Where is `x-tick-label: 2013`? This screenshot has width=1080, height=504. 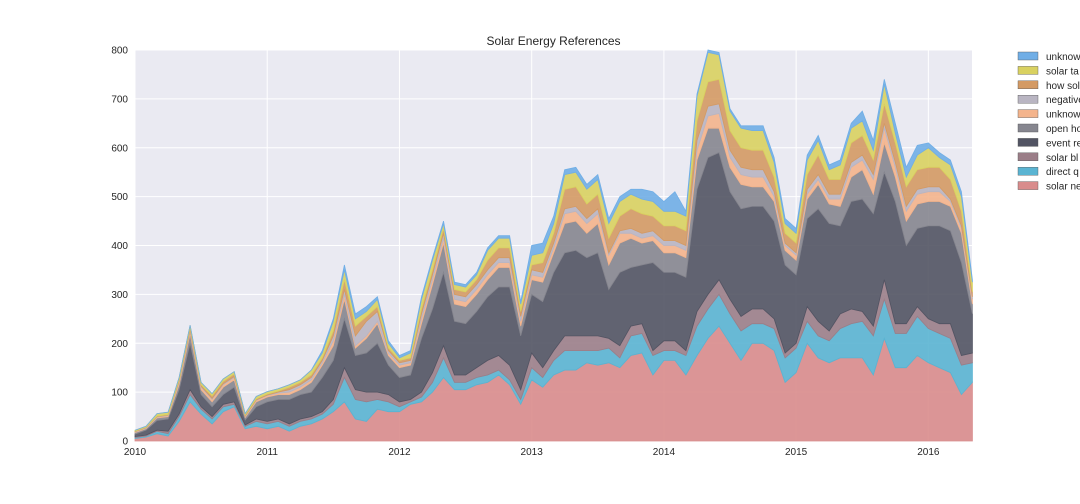 x-tick-label: 2013 is located at coordinates (532, 452).